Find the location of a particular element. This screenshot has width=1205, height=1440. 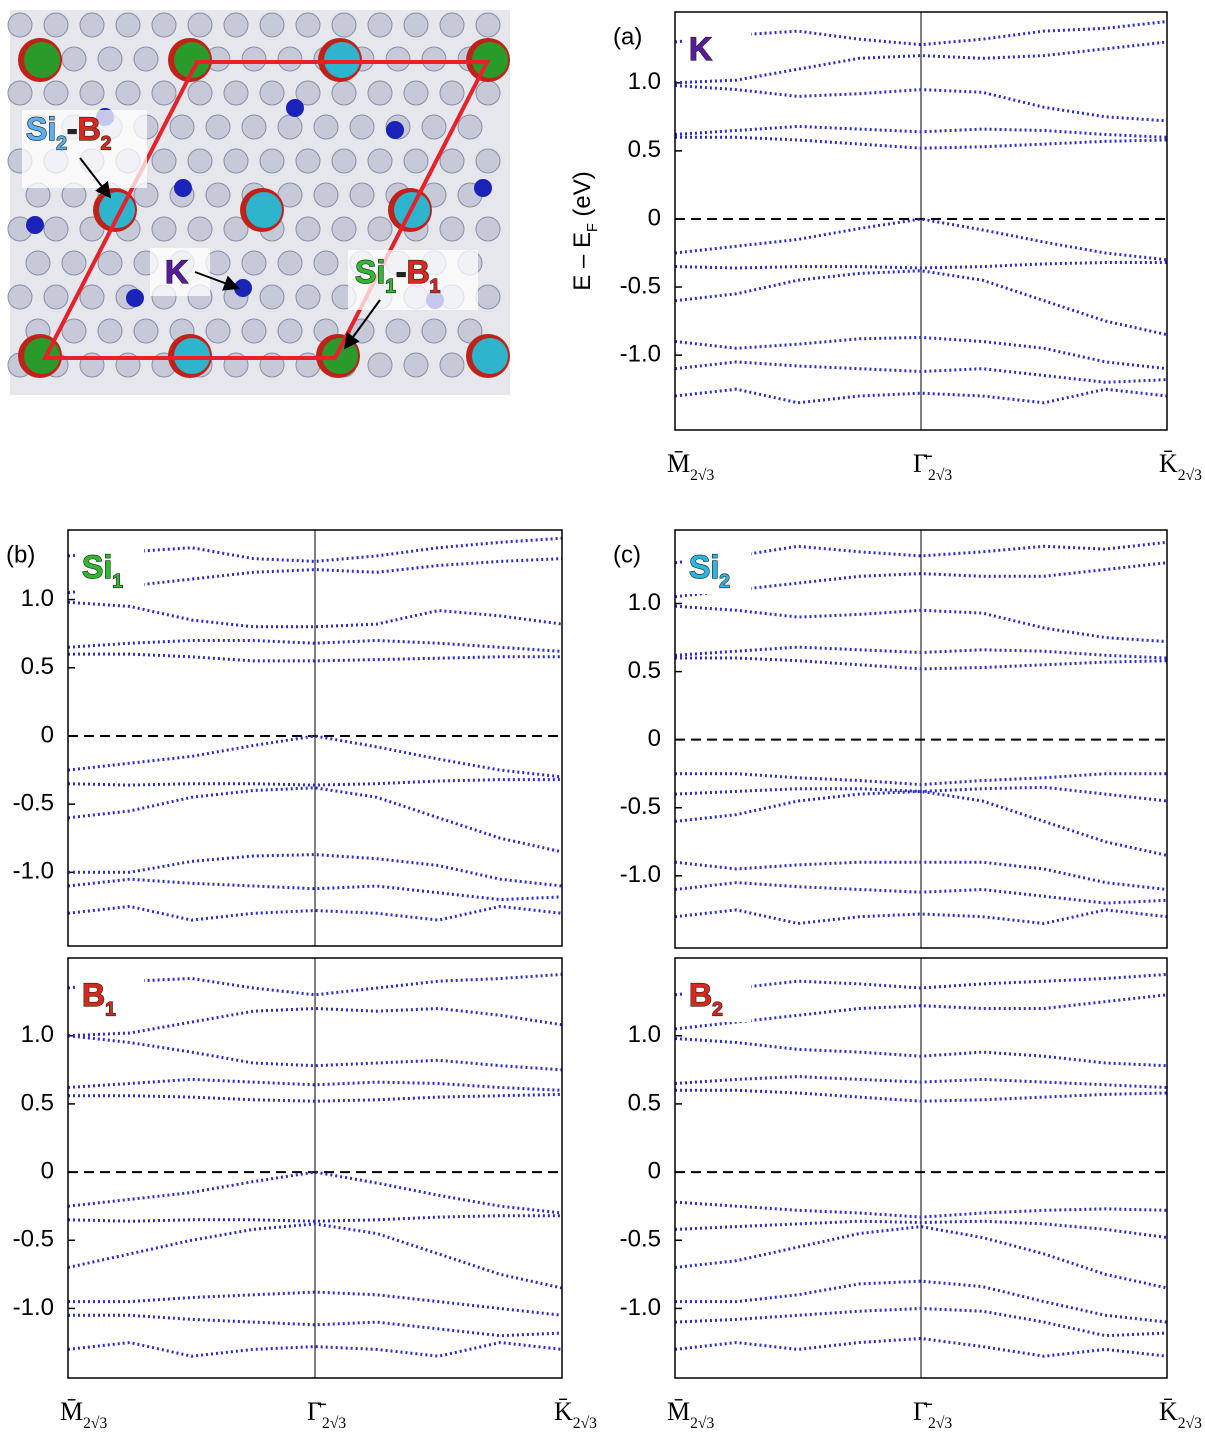

y-tick-label: -1.0 is located at coordinates (33, 1307).